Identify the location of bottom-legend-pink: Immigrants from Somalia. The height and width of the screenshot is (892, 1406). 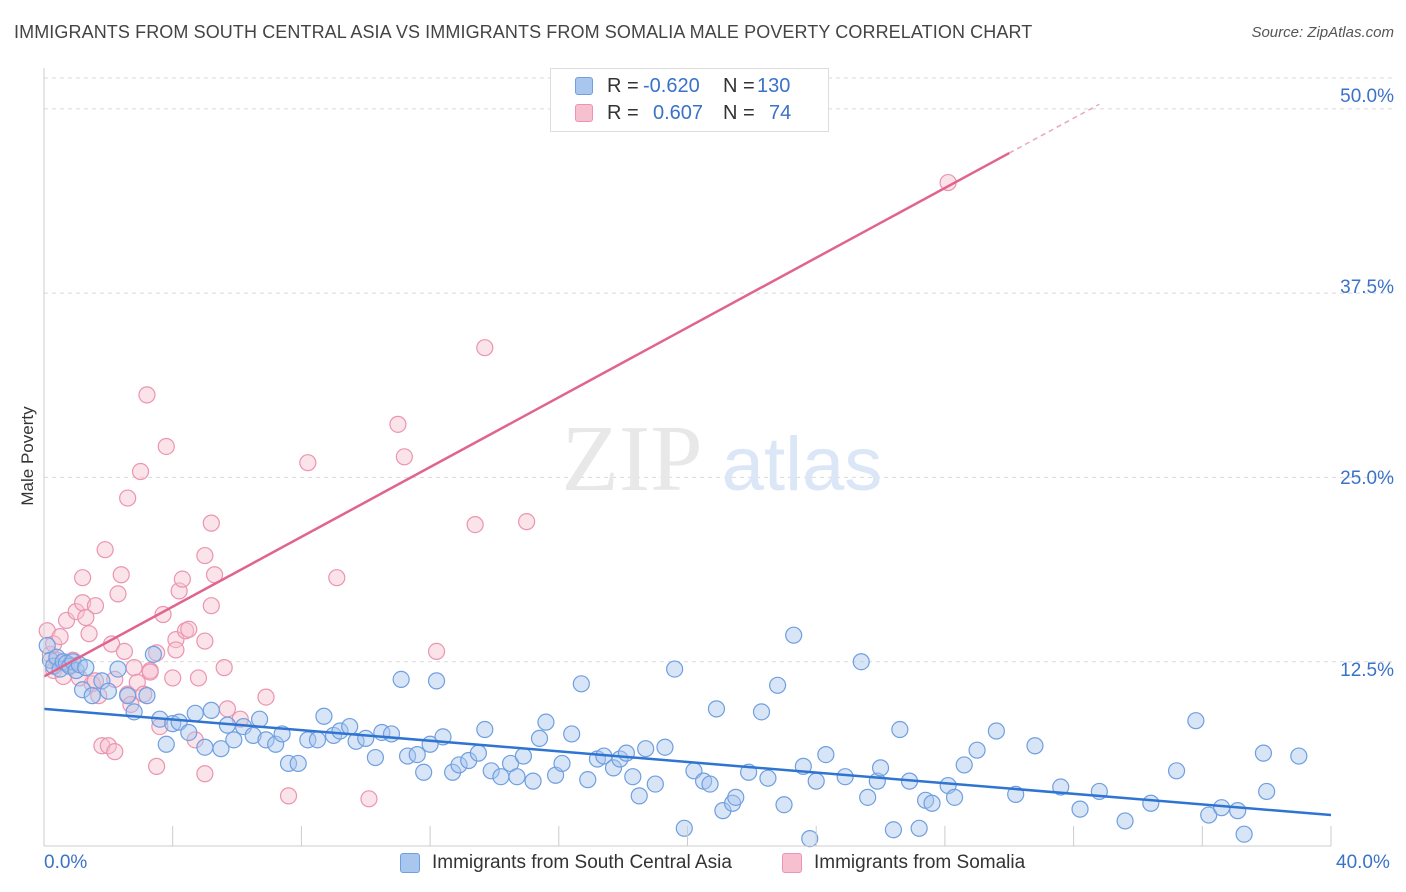
(903, 863).